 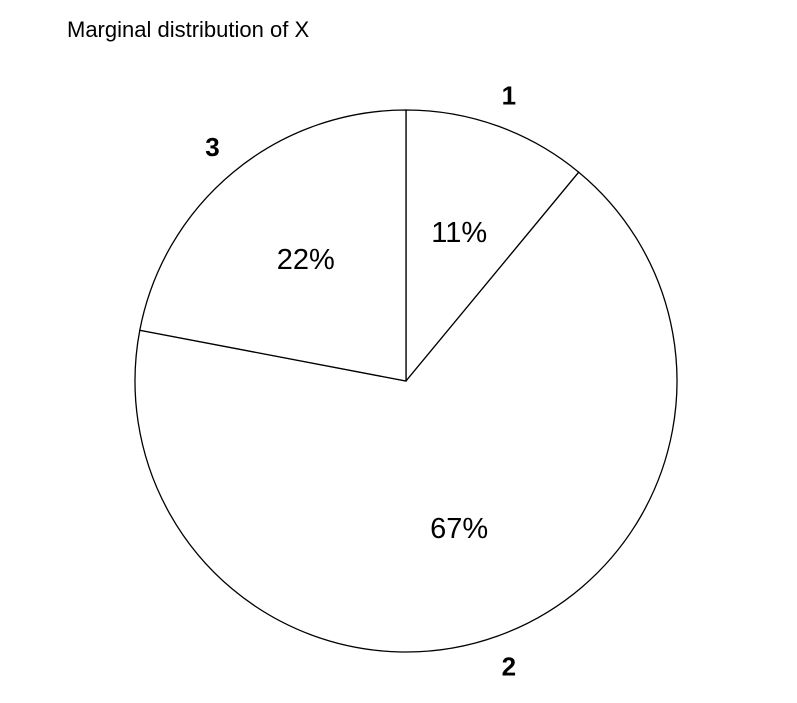 I want to click on slice-category-label: 1, so click(x=509, y=95).